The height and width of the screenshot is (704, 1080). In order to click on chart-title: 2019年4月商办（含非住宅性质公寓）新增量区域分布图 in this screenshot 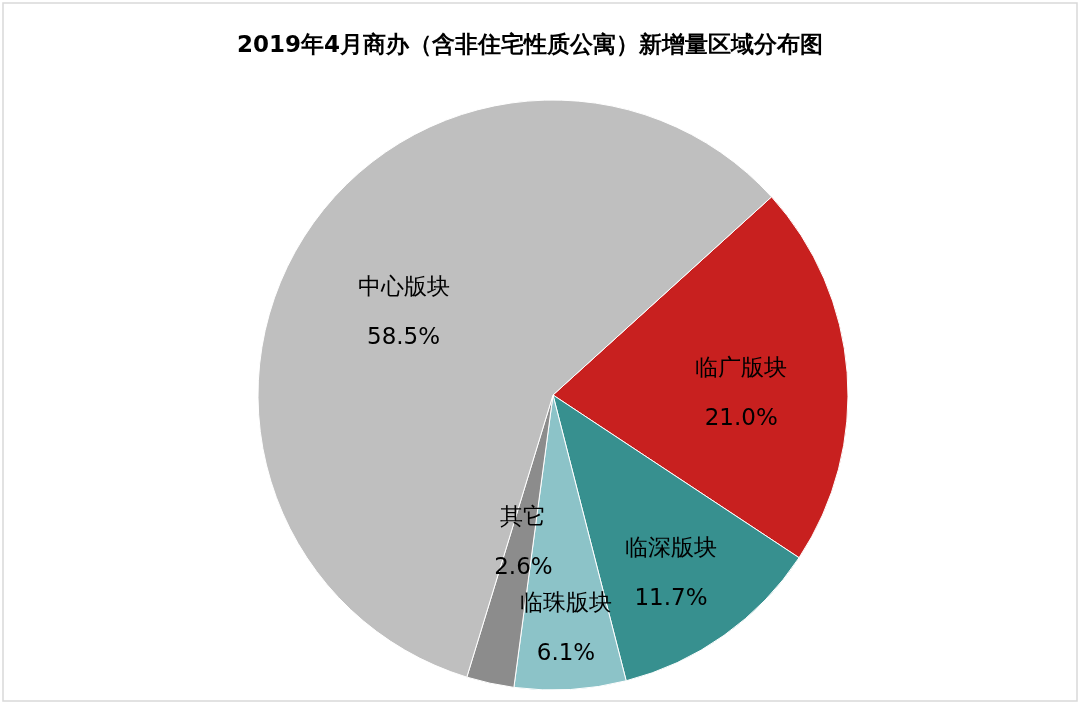, I will do `click(530, 44)`.